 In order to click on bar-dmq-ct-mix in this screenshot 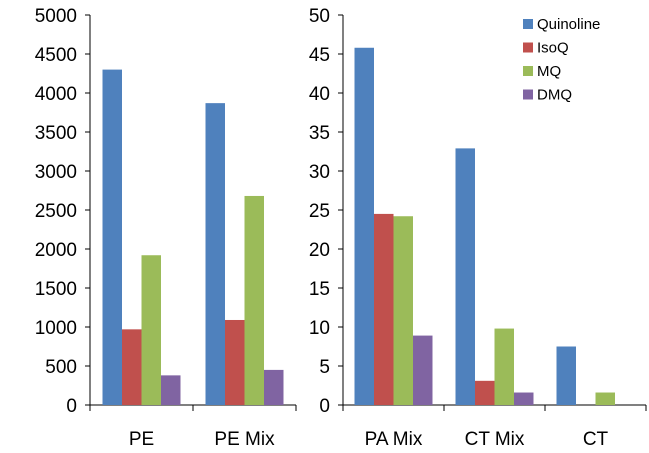, I will do `click(524, 398)`.